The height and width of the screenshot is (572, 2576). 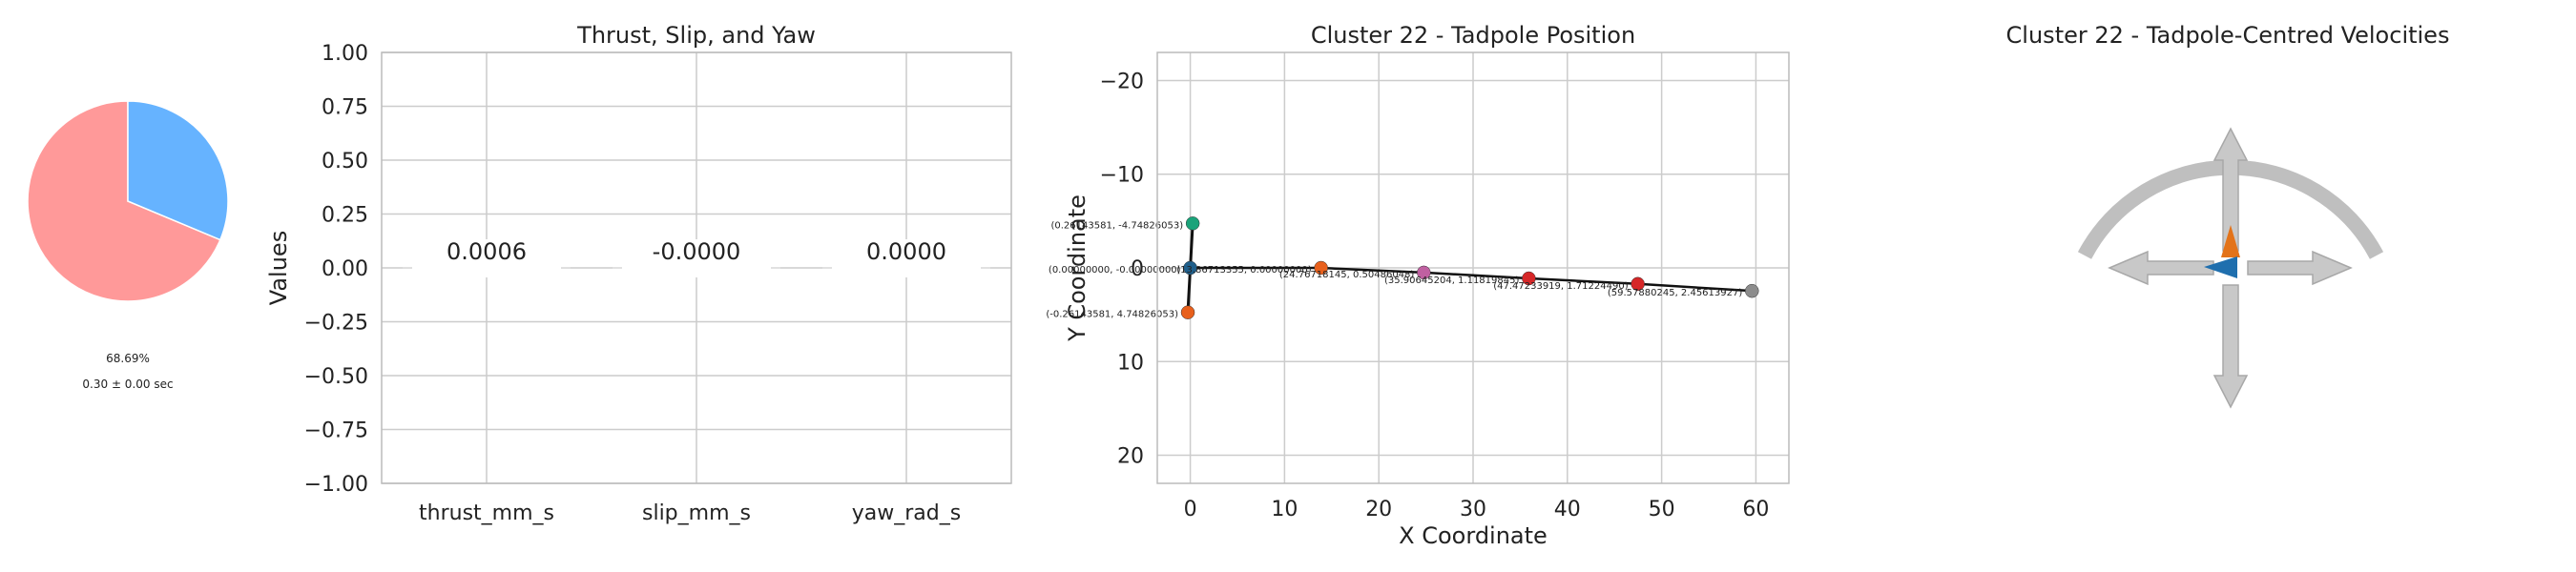 What do you see at coordinates (1473, 35) in the screenshot?
I see `position-chart-title: Cluster 22 - Tadpole Position` at bounding box center [1473, 35].